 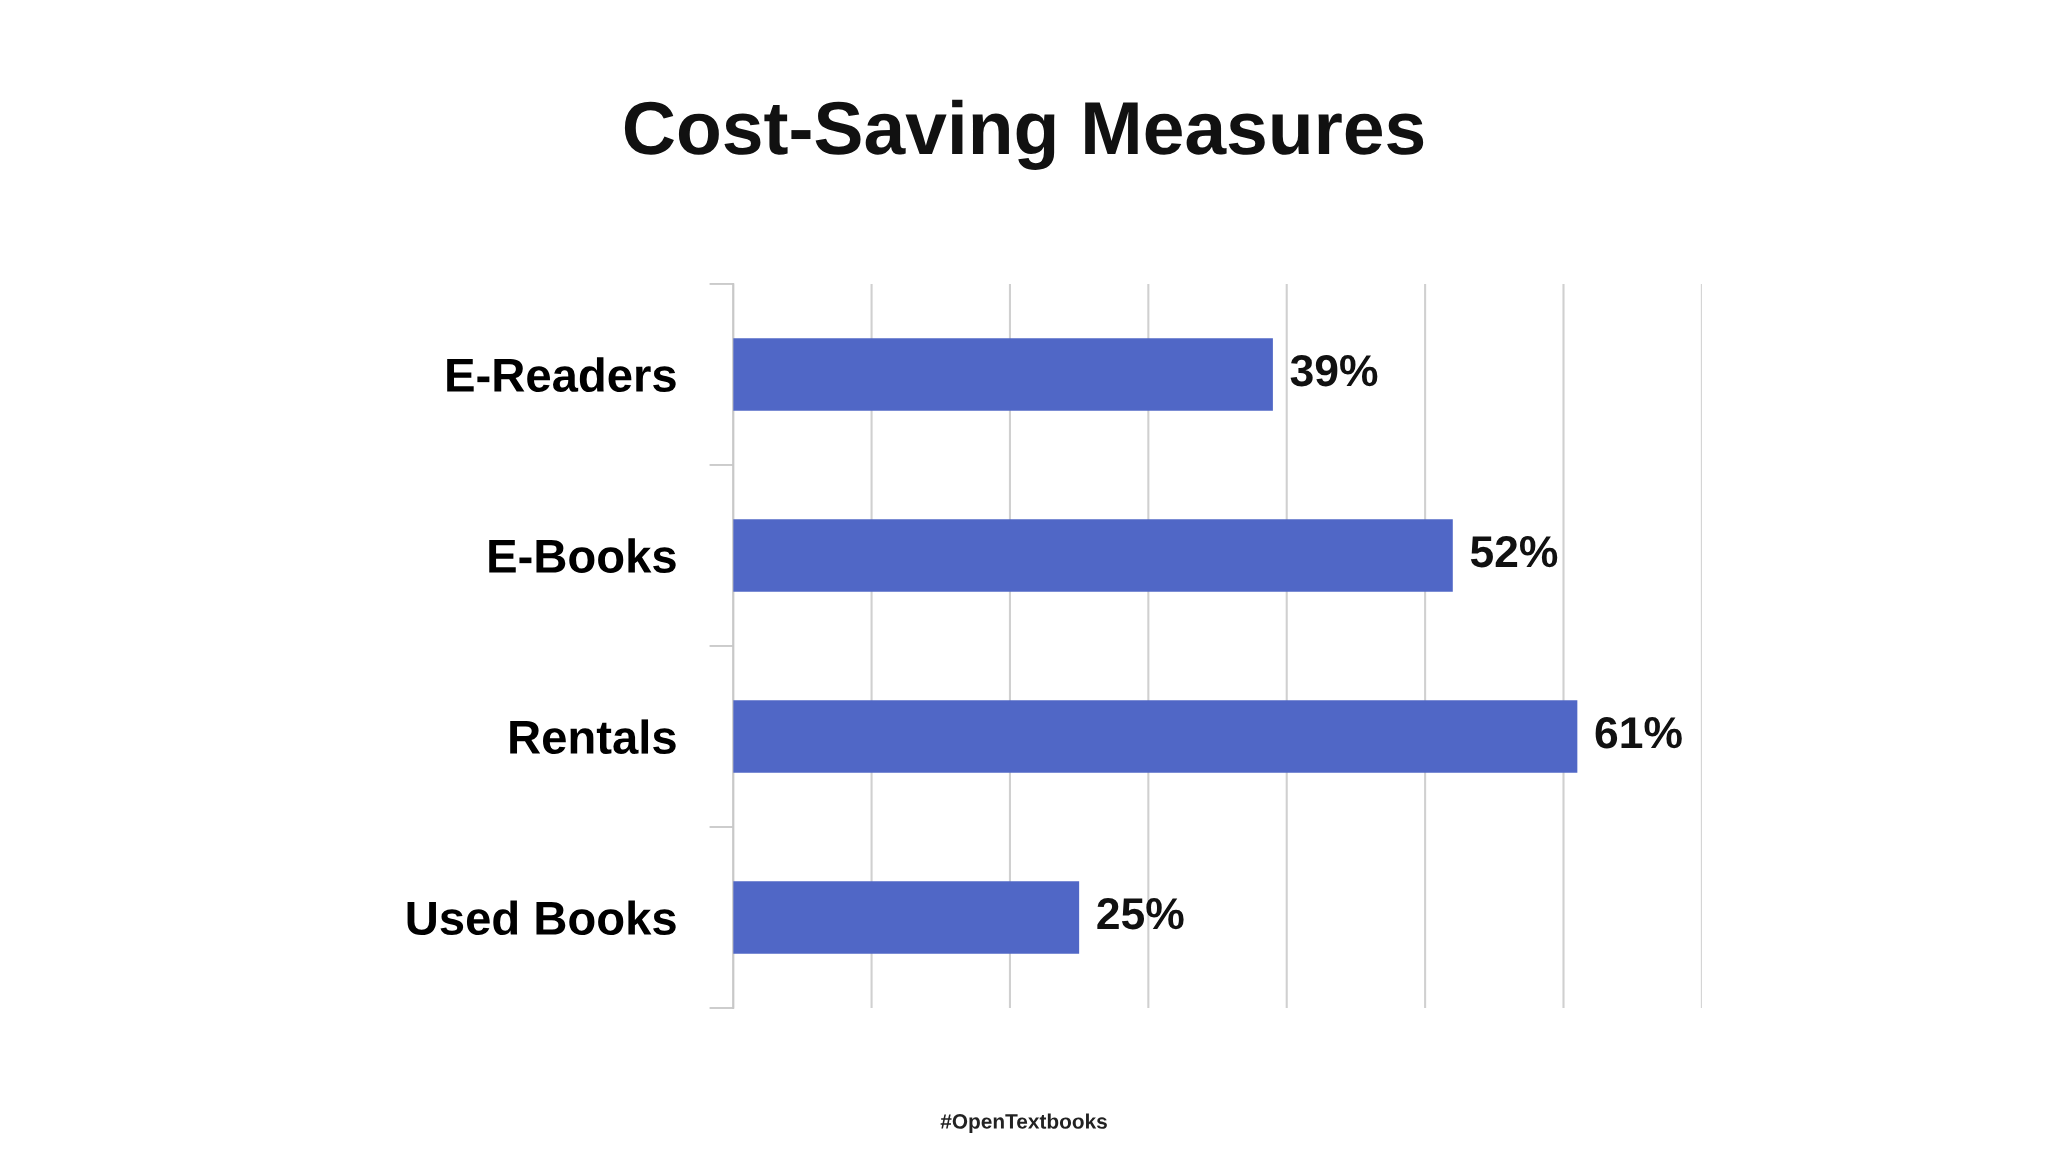 I want to click on data-label: 52%, so click(x=1514, y=551).